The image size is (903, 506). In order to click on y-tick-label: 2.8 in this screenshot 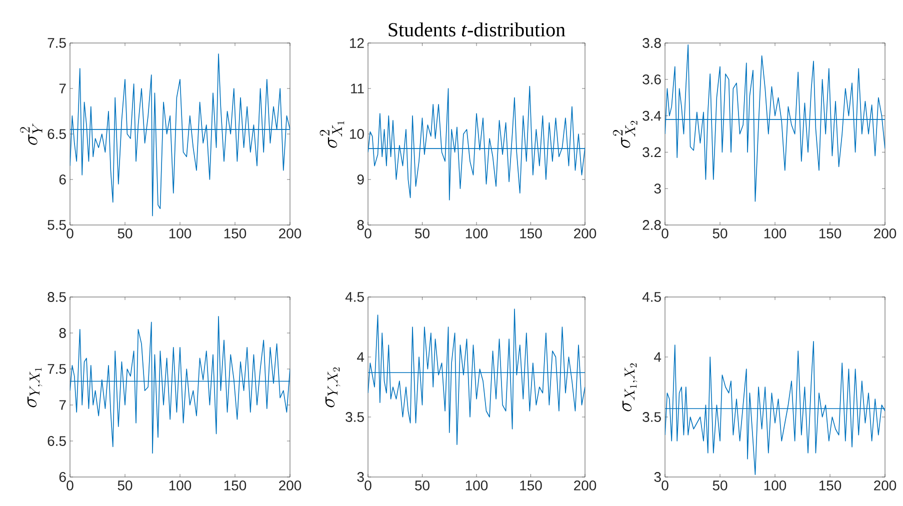, I will do `click(651, 225)`.